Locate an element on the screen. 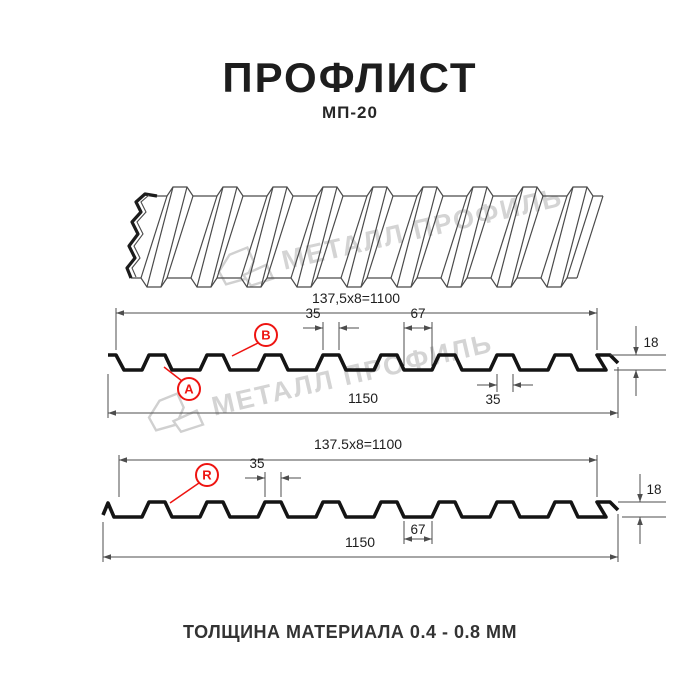  dim-rib-width-bottom-label: 35 is located at coordinates (492, 399).